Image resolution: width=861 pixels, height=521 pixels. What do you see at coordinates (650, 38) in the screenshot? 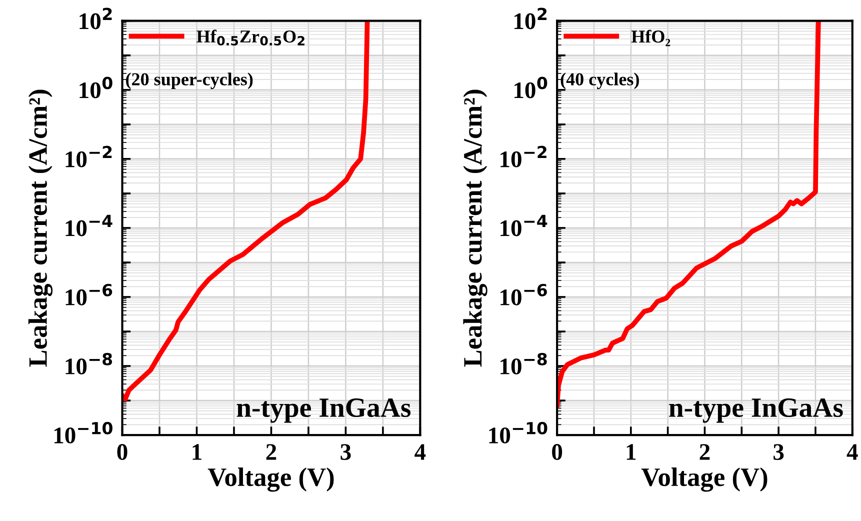
I see `legend-label: HfO₂` at bounding box center [650, 38].